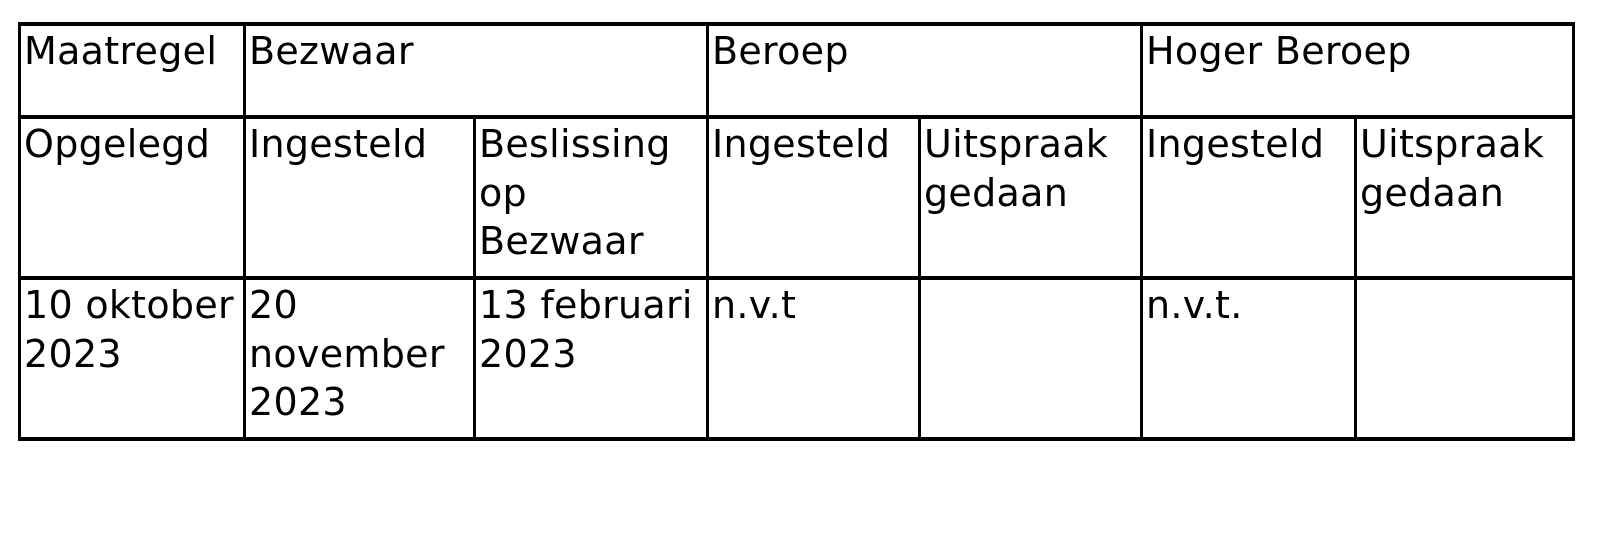  Describe the element at coordinates (924, 70) in the screenshot. I see `group-header-beroep: Beroep` at that location.